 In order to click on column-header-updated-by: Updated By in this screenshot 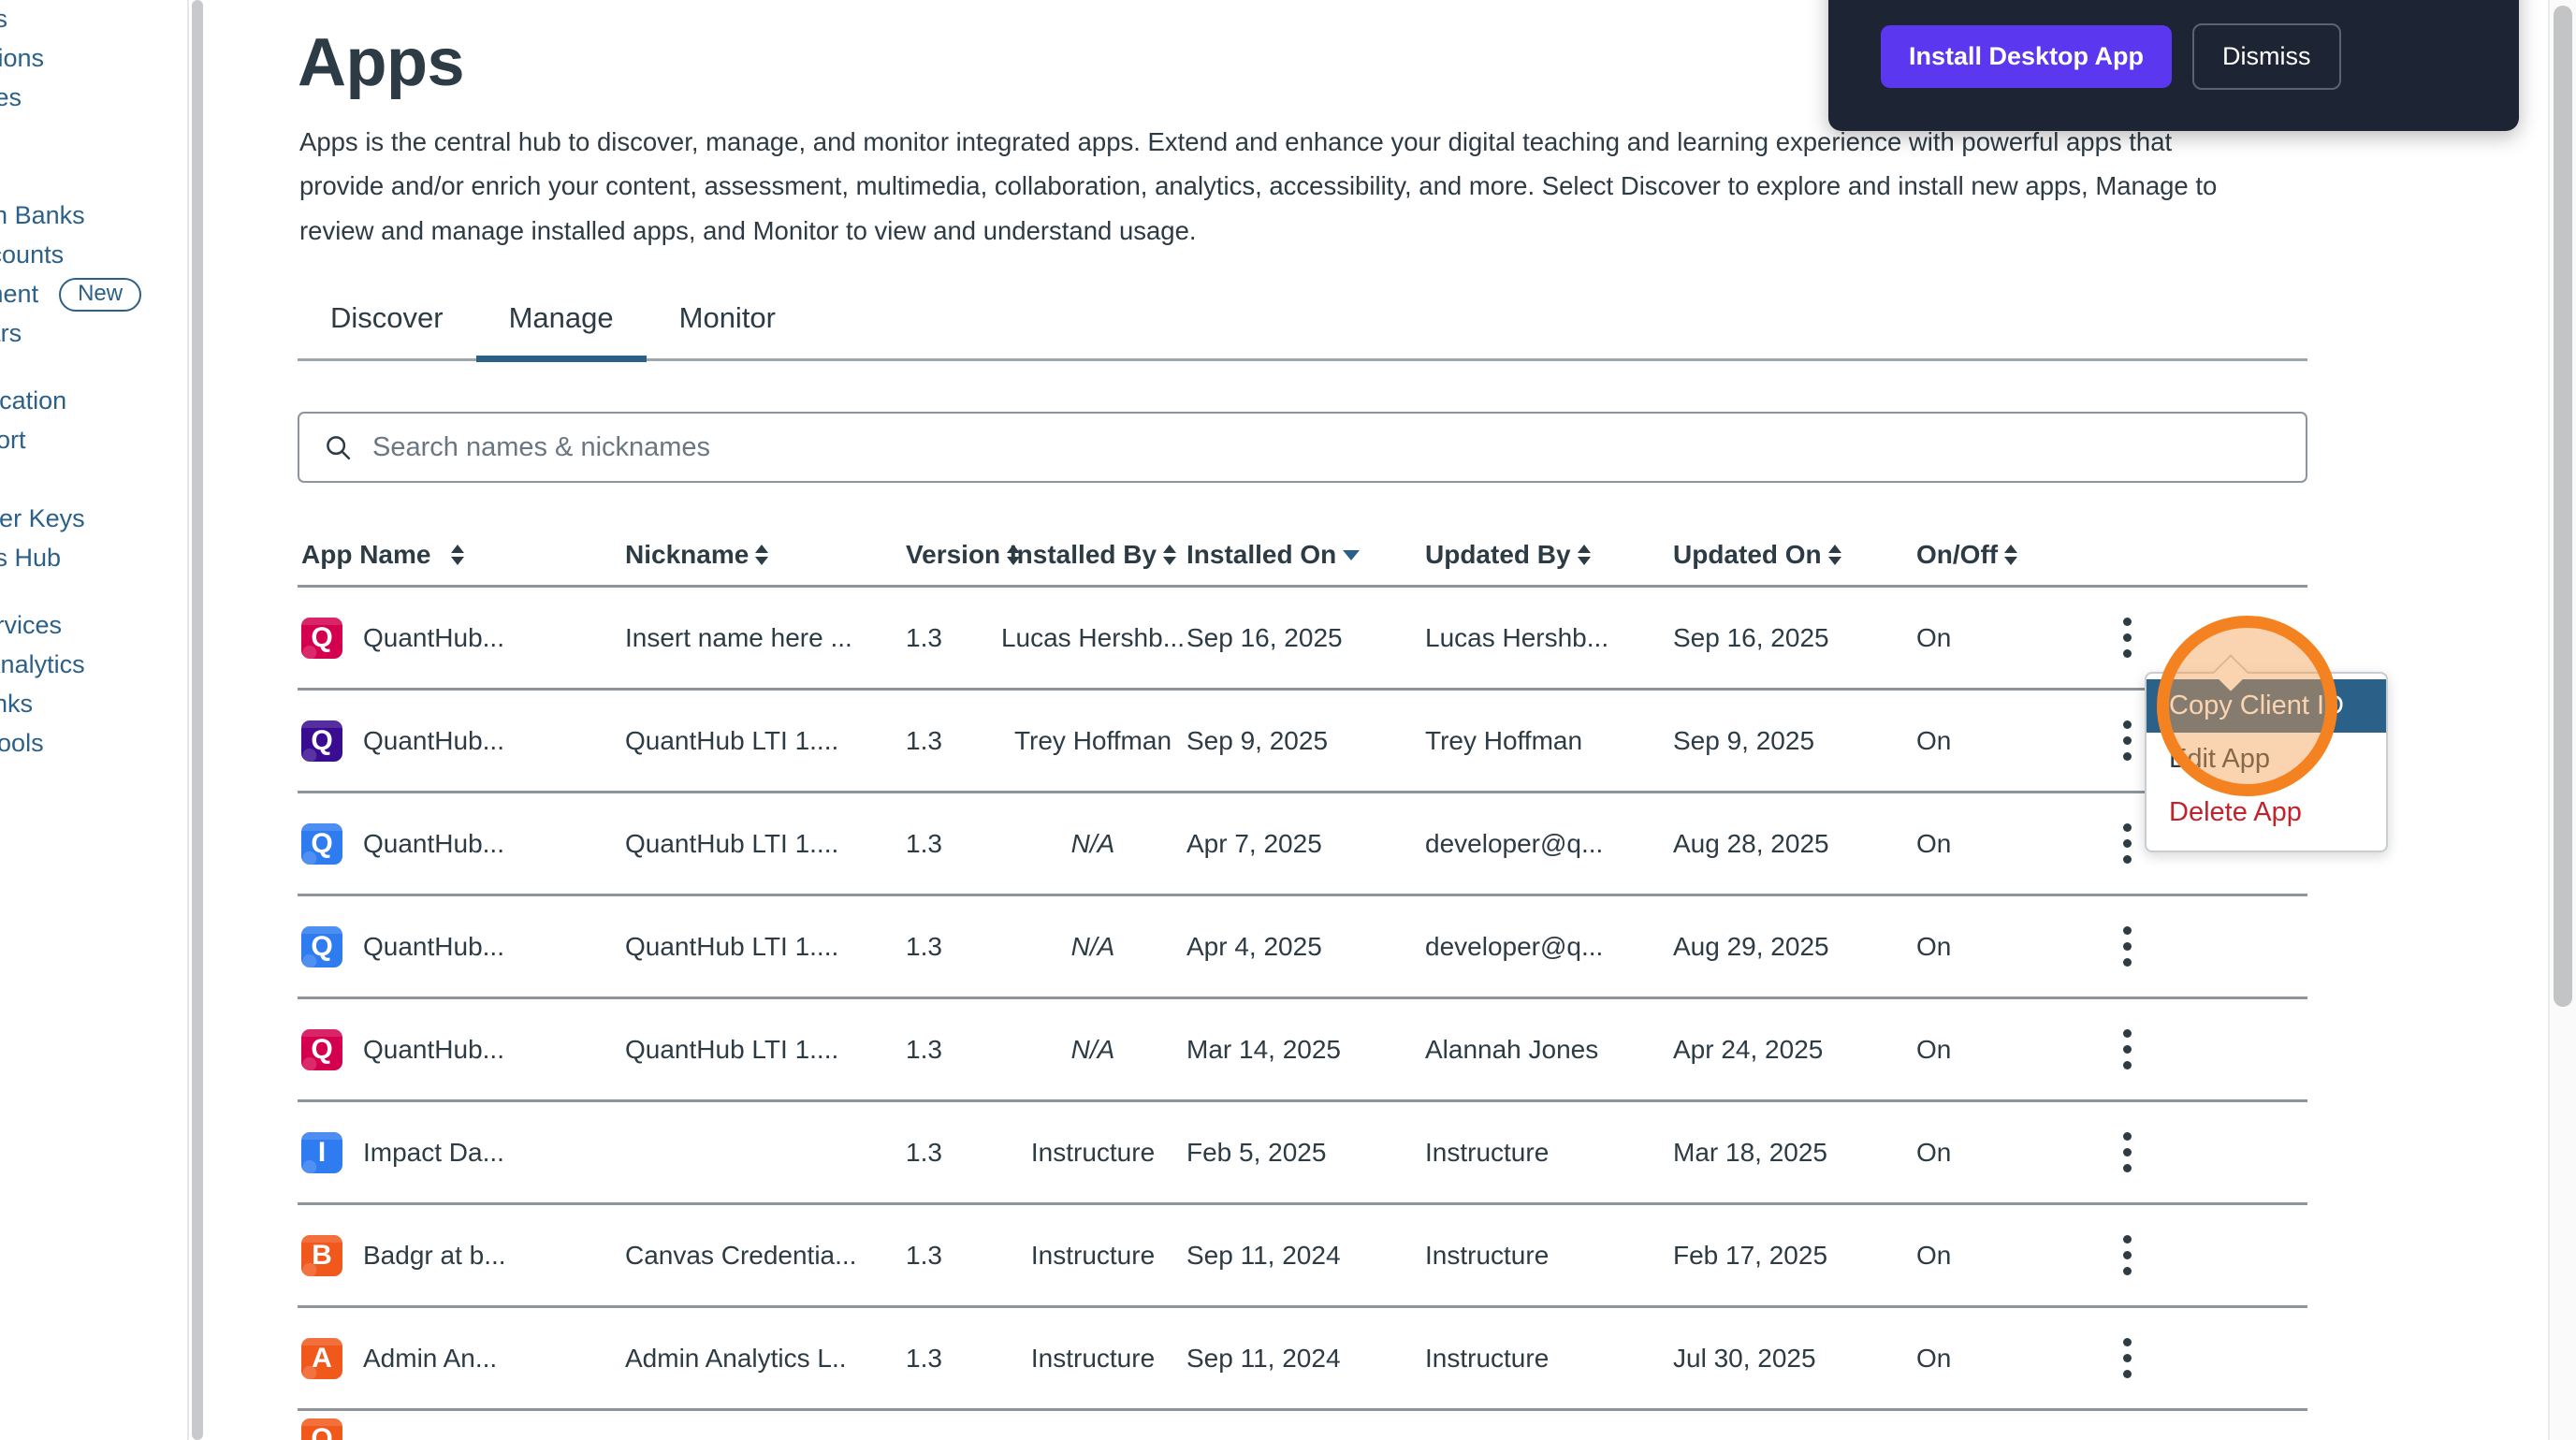, I will do `click(1549, 555)`.